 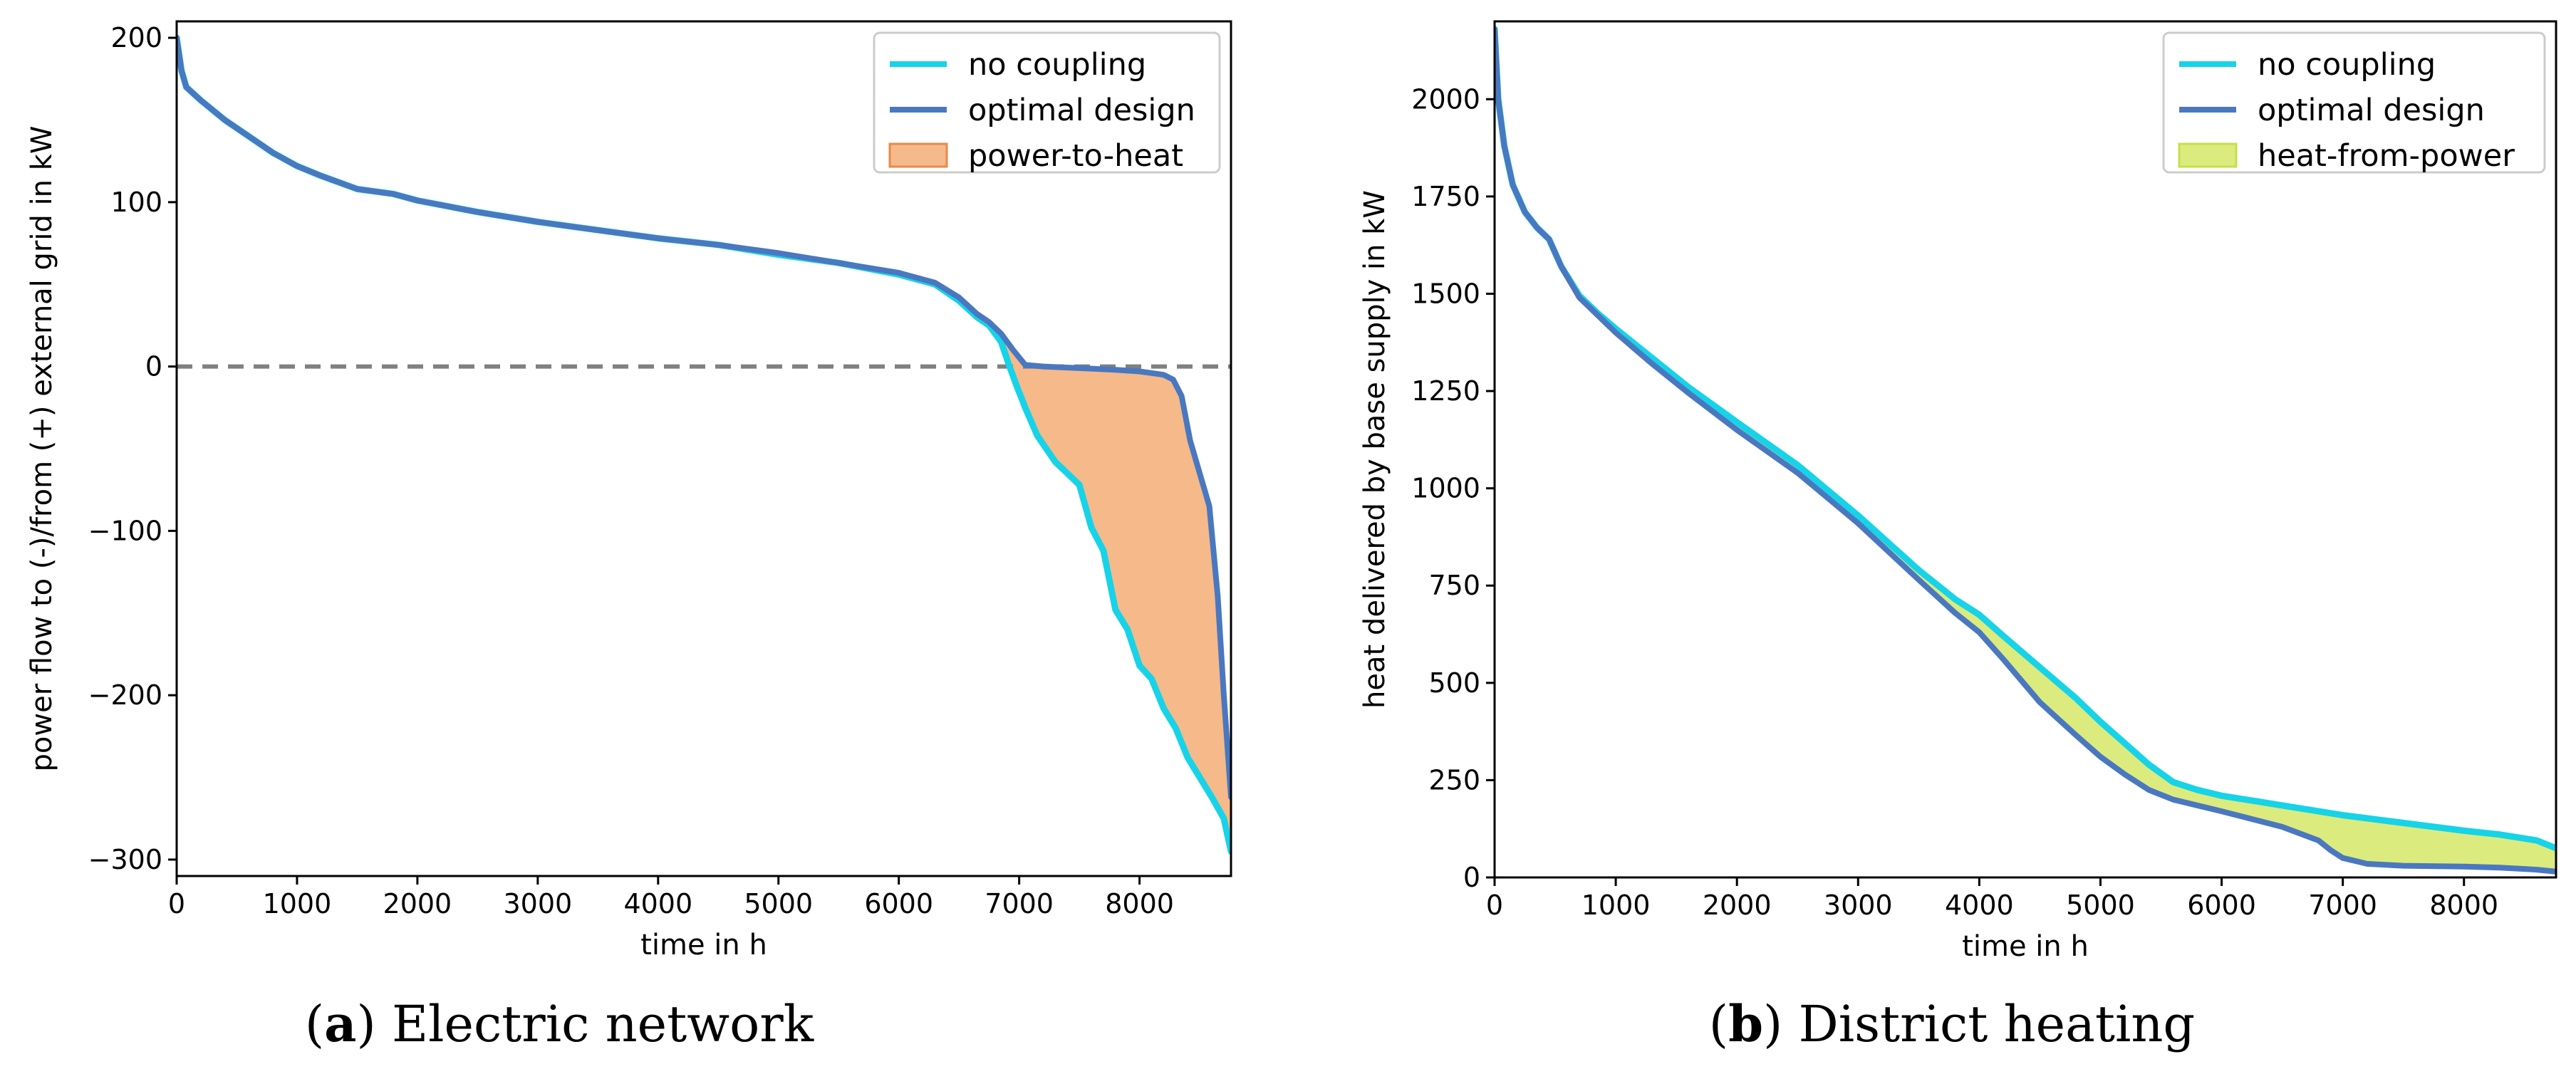 What do you see at coordinates (125, 695) in the screenshot?
I see `y-tick-label: −200` at bounding box center [125, 695].